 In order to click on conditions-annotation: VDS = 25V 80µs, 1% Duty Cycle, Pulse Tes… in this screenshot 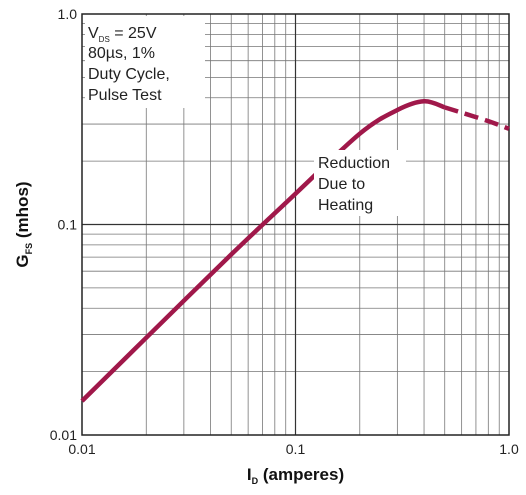, I will do `click(145, 62)`.